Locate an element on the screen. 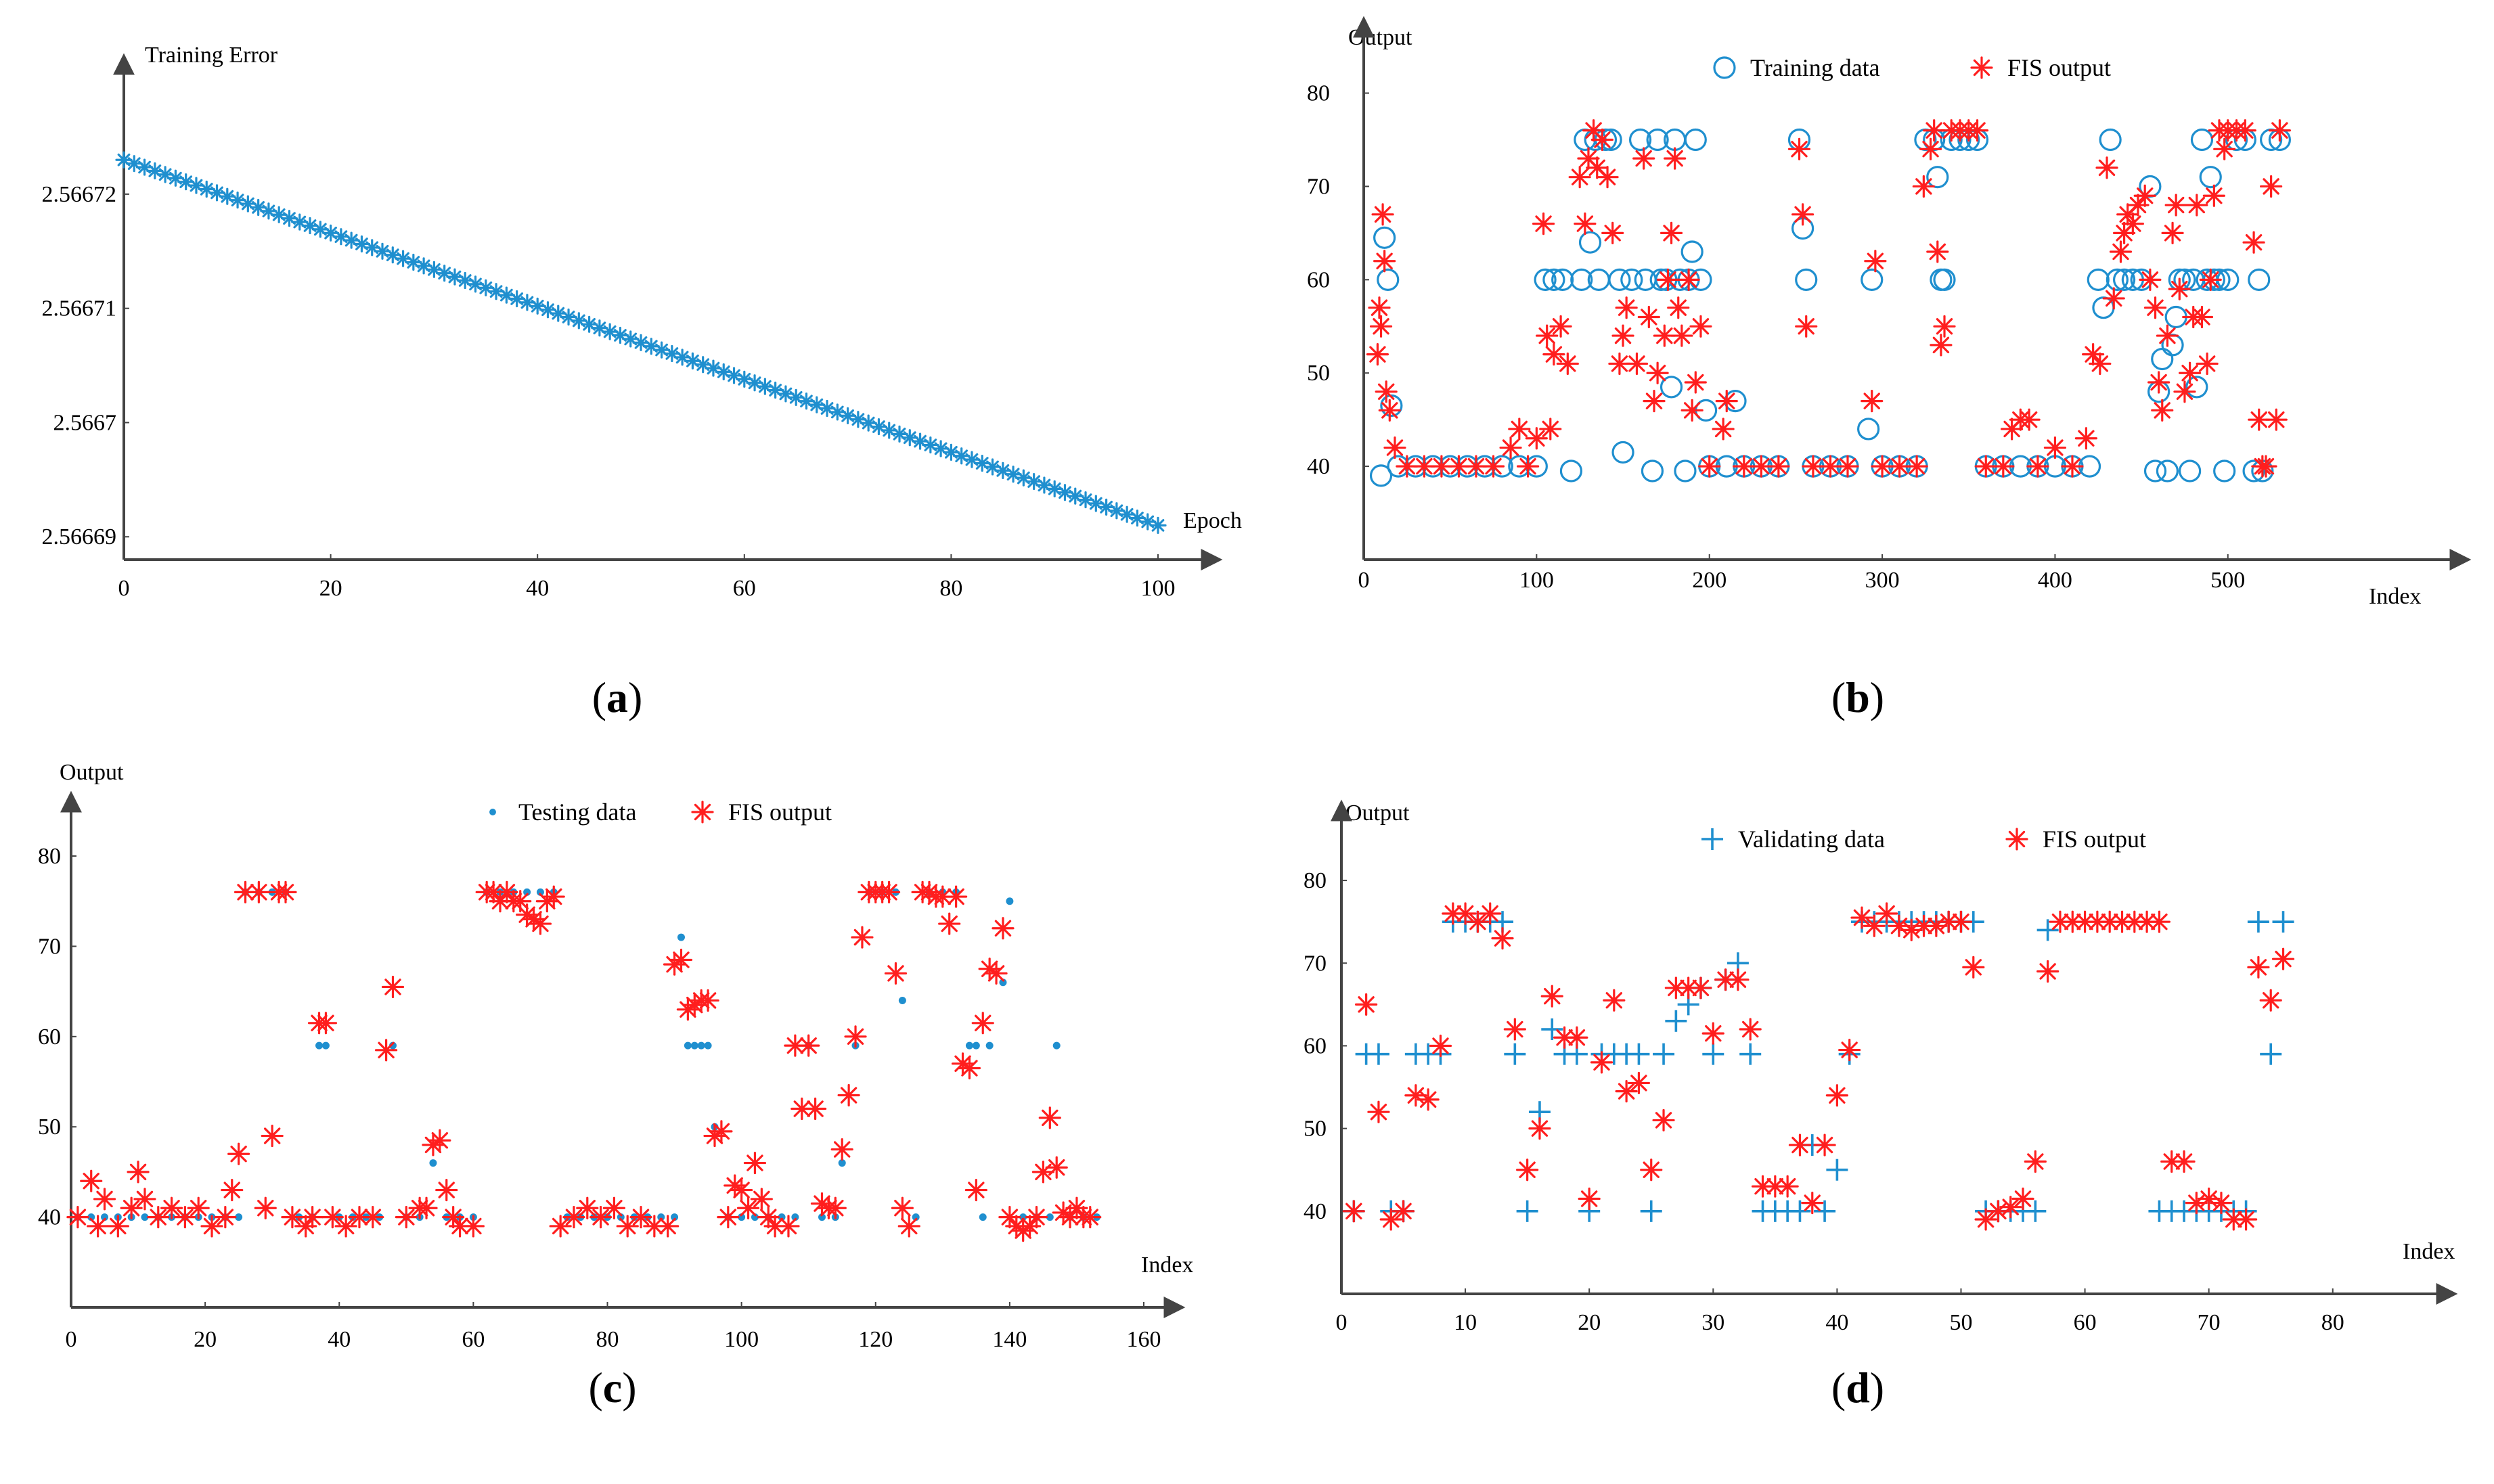 The image size is (2494, 1484). panel-a-xtick-label: 40 is located at coordinates (537, 588).